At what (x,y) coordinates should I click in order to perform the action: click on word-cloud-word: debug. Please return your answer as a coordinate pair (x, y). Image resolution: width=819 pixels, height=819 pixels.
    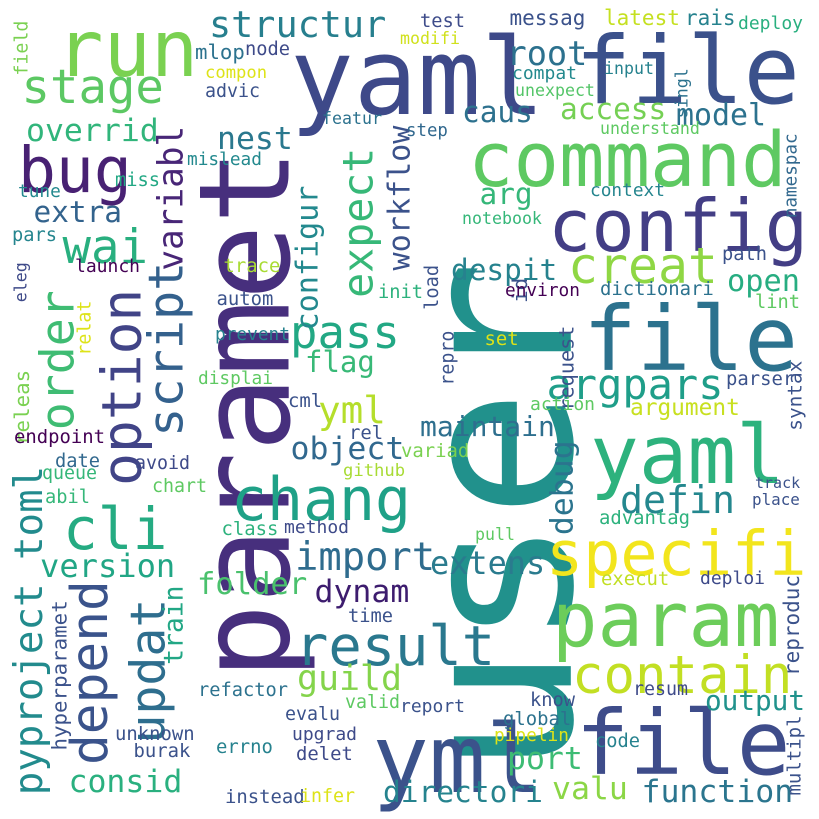
    Looking at the image, I should click on (562, 487).